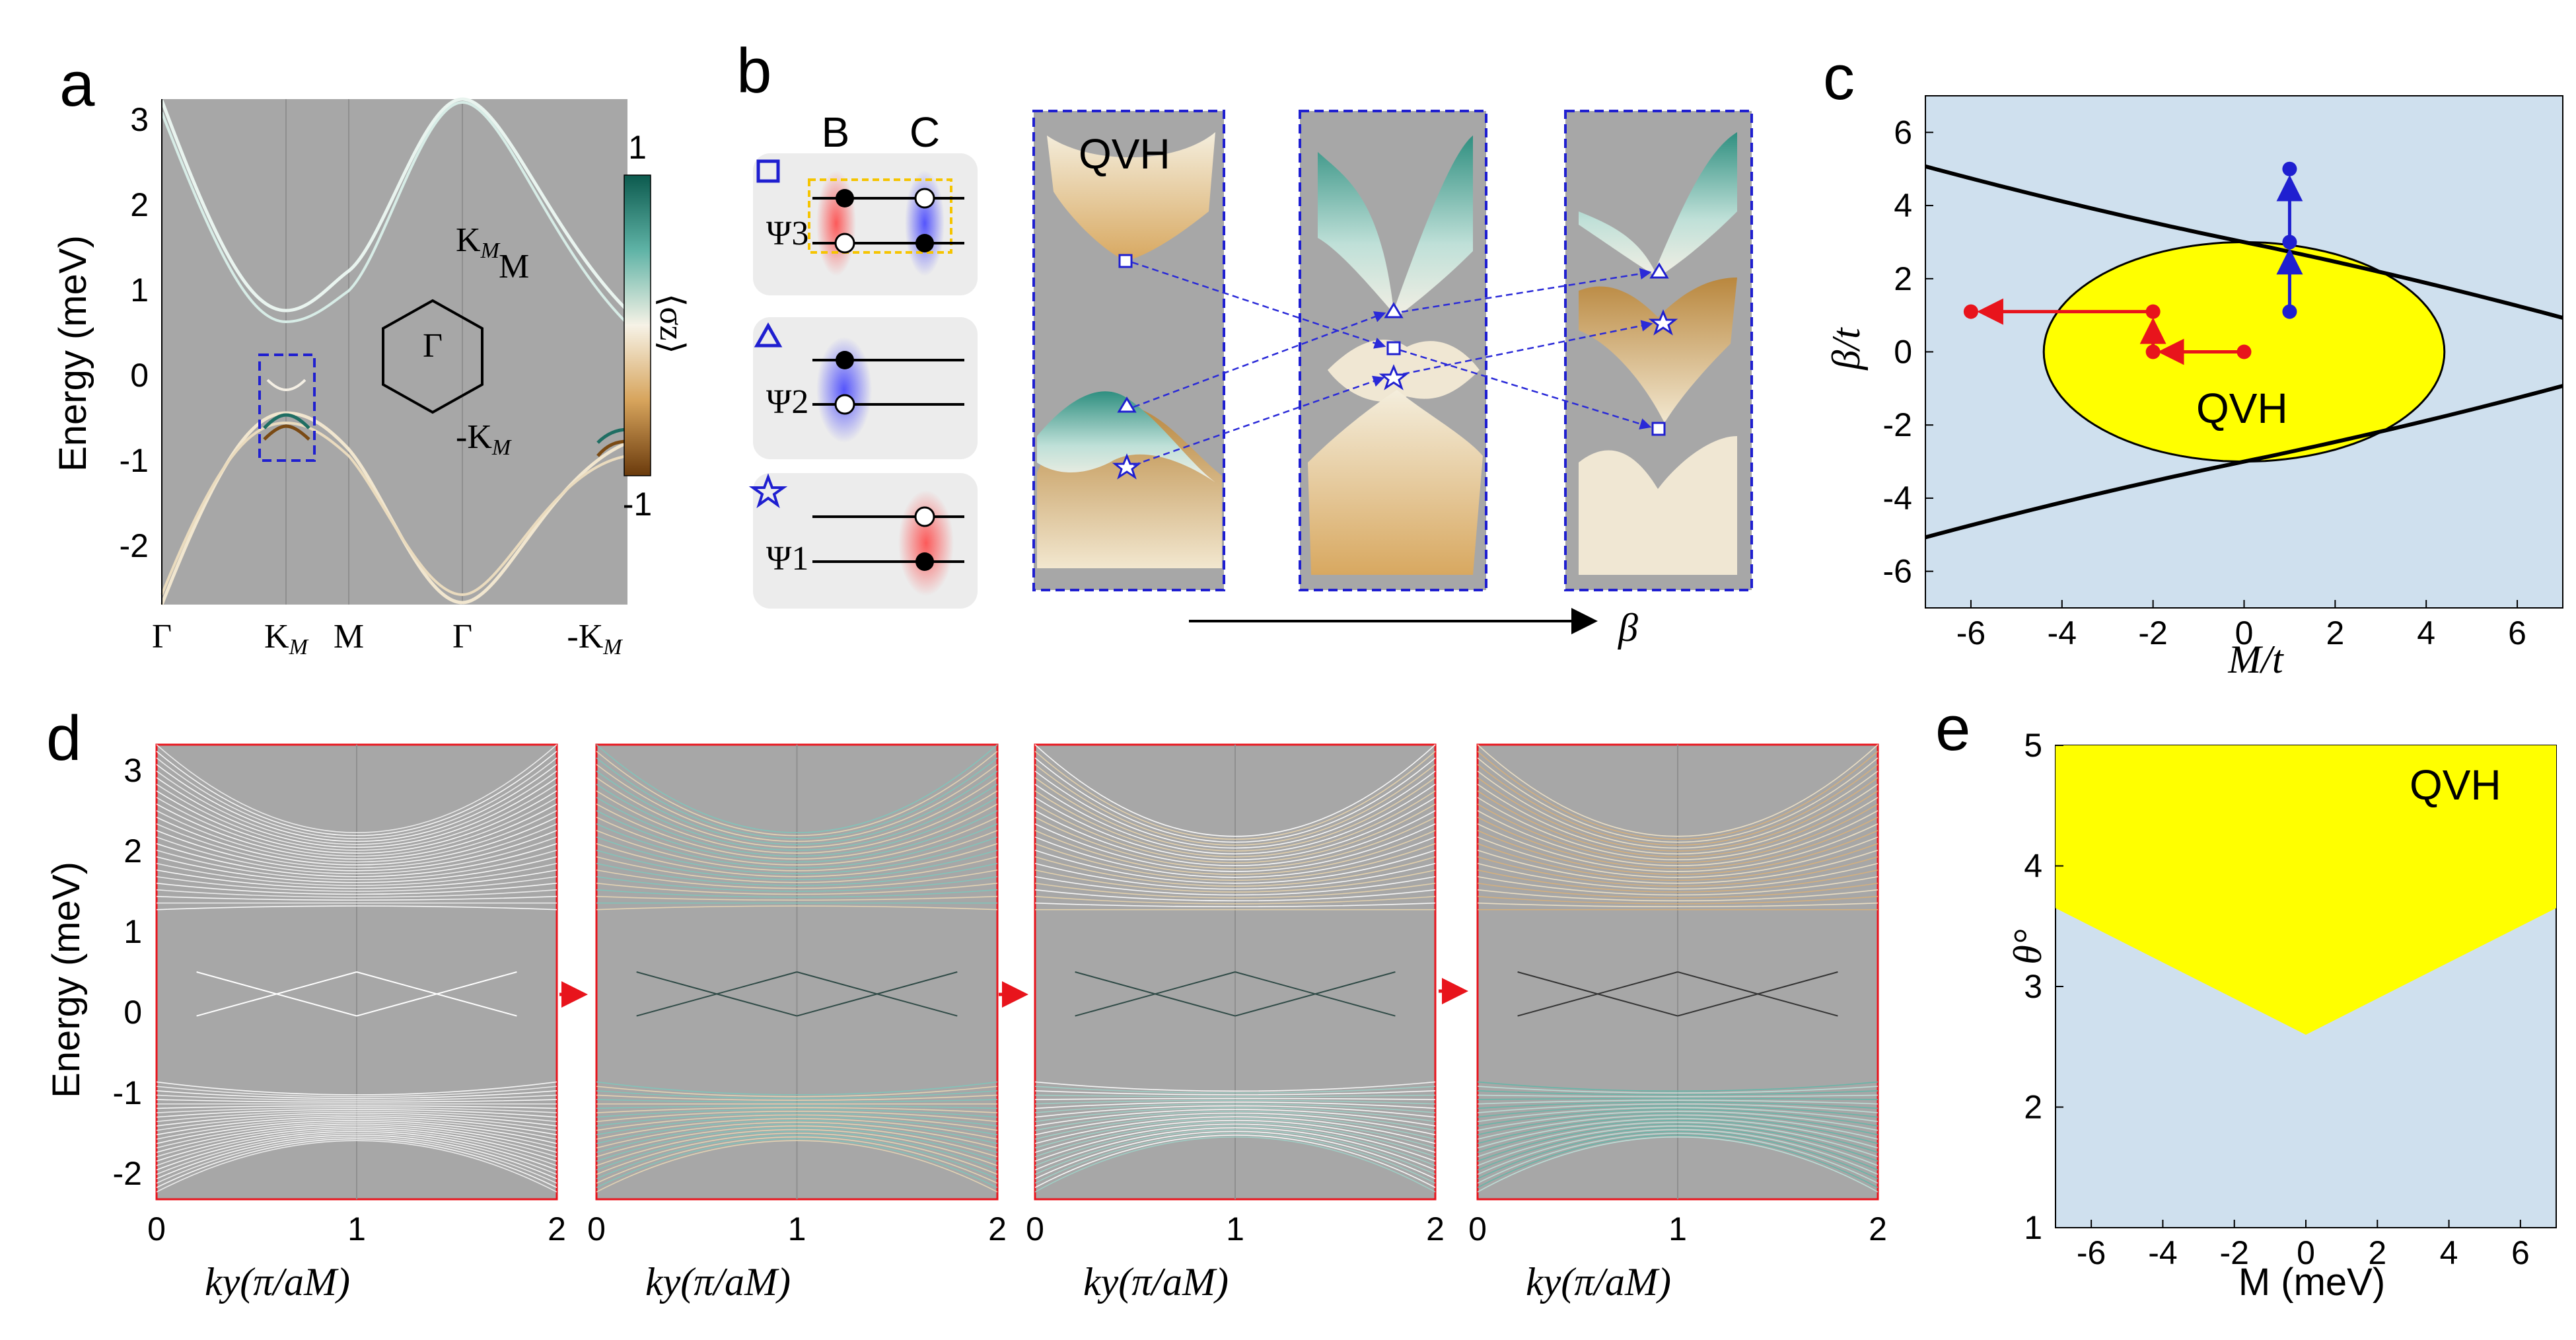 This screenshot has width=2576, height=1340. I want to click on sublattice-c-label: C, so click(925, 132).